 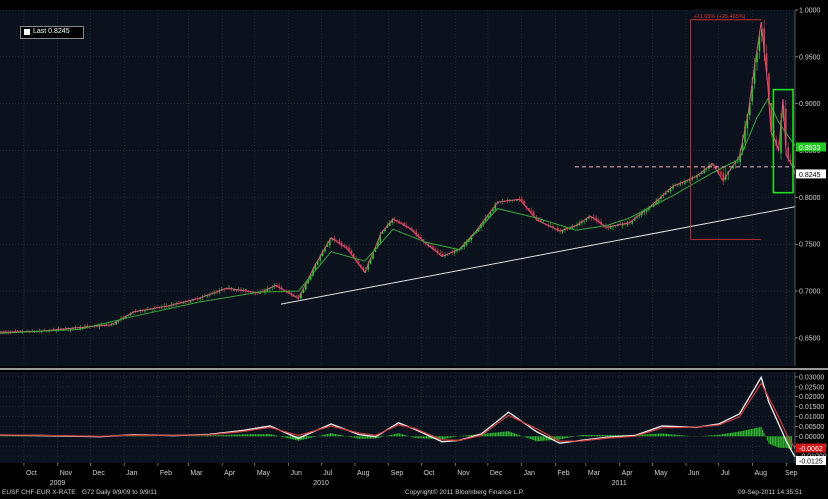 What do you see at coordinates (810, 151) in the screenshot?
I see `price-tick-label-3: 0.8500` at bounding box center [810, 151].